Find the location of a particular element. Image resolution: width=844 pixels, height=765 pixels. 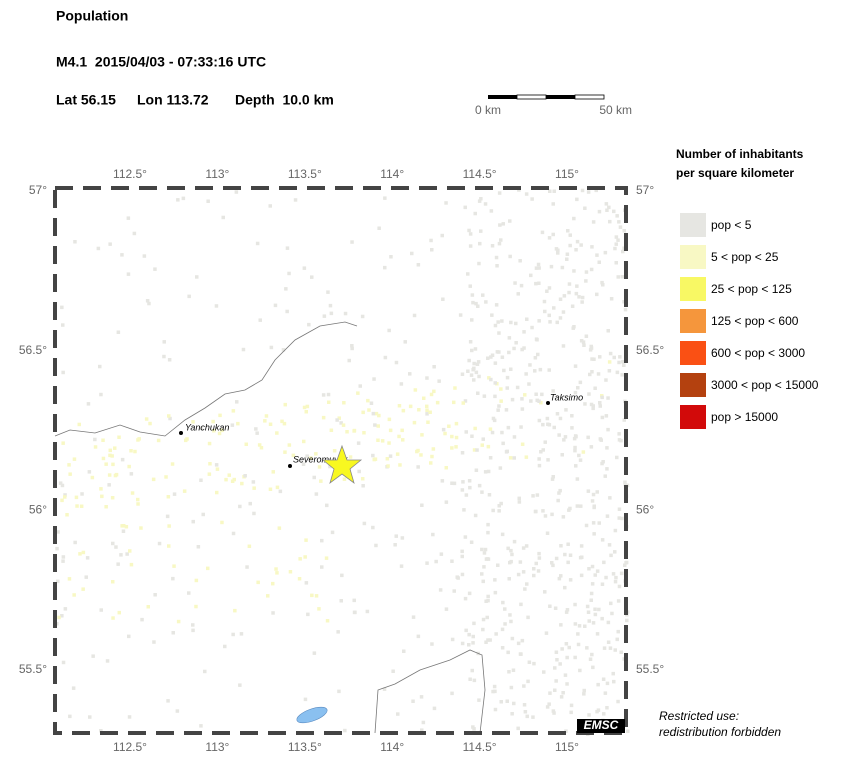

legend-swatch is located at coordinates (693, 353).